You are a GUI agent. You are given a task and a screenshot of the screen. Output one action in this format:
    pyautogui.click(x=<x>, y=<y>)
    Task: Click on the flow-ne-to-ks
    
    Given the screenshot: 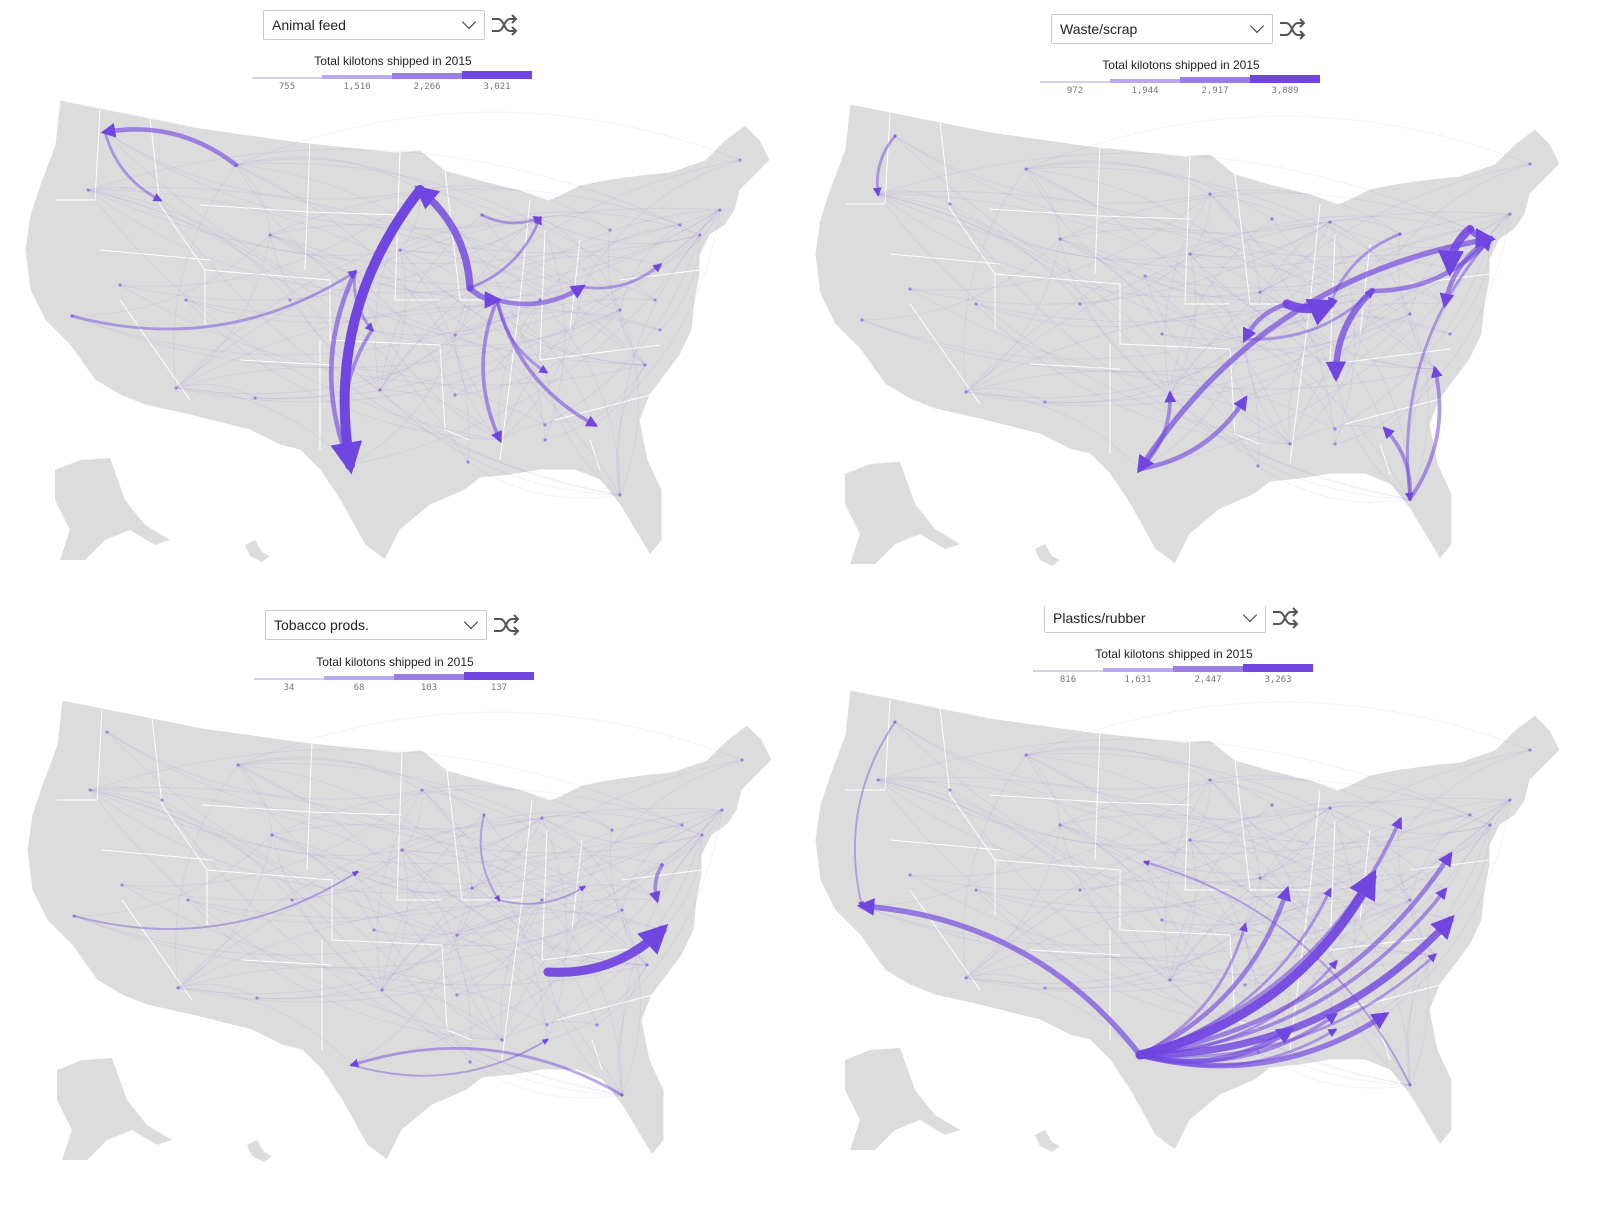 What is the action you would take?
    pyautogui.click(x=363, y=301)
    